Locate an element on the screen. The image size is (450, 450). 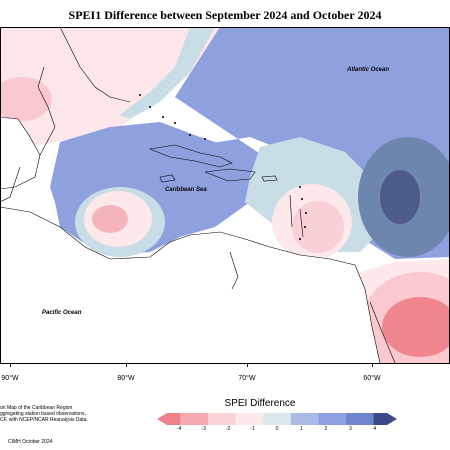
legend-tick-label: 3 is located at coordinates (350, 429).